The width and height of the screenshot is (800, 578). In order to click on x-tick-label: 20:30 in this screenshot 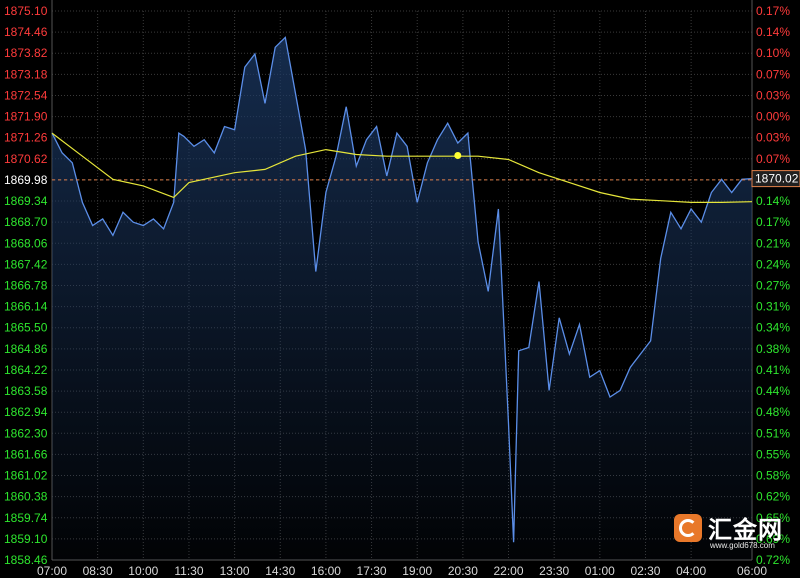, I will do `click(463, 571)`.